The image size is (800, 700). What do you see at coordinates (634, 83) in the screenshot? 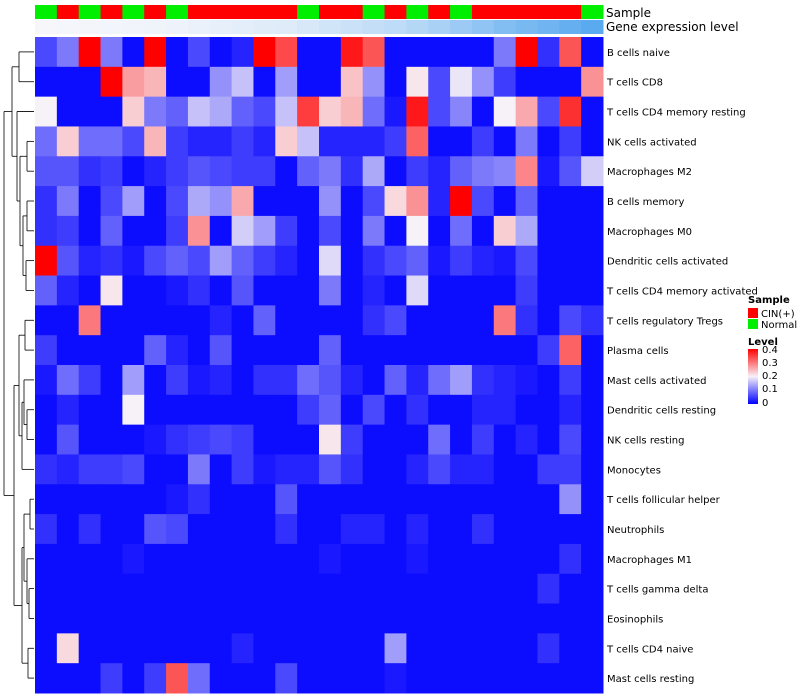
I see `row-label: T cells CD8` at bounding box center [634, 83].